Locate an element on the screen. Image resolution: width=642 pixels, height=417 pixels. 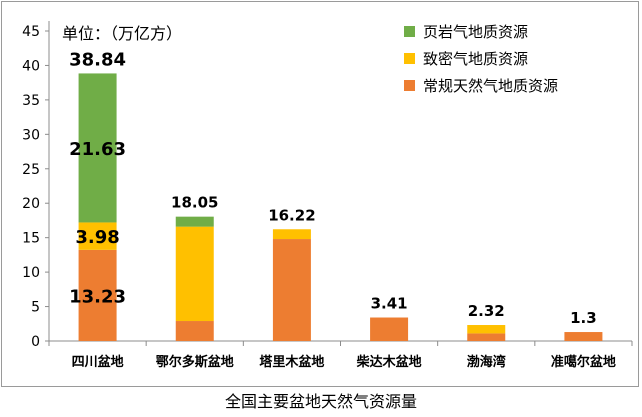
y-tick-label: 5 is located at coordinates (35, 308).